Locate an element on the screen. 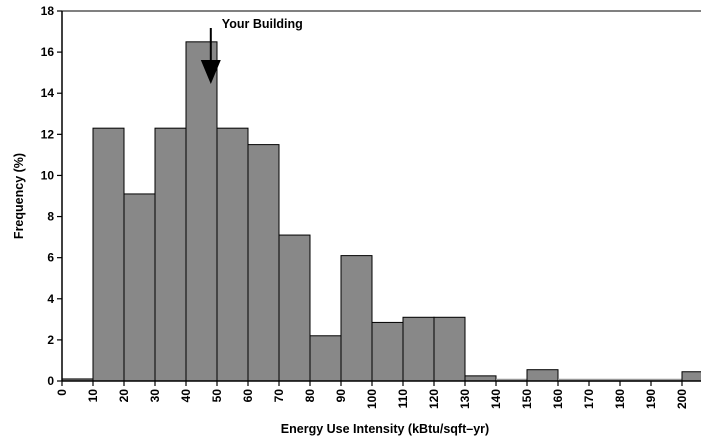  y-axis-title: Frequency (%) is located at coordinates (19, 196).